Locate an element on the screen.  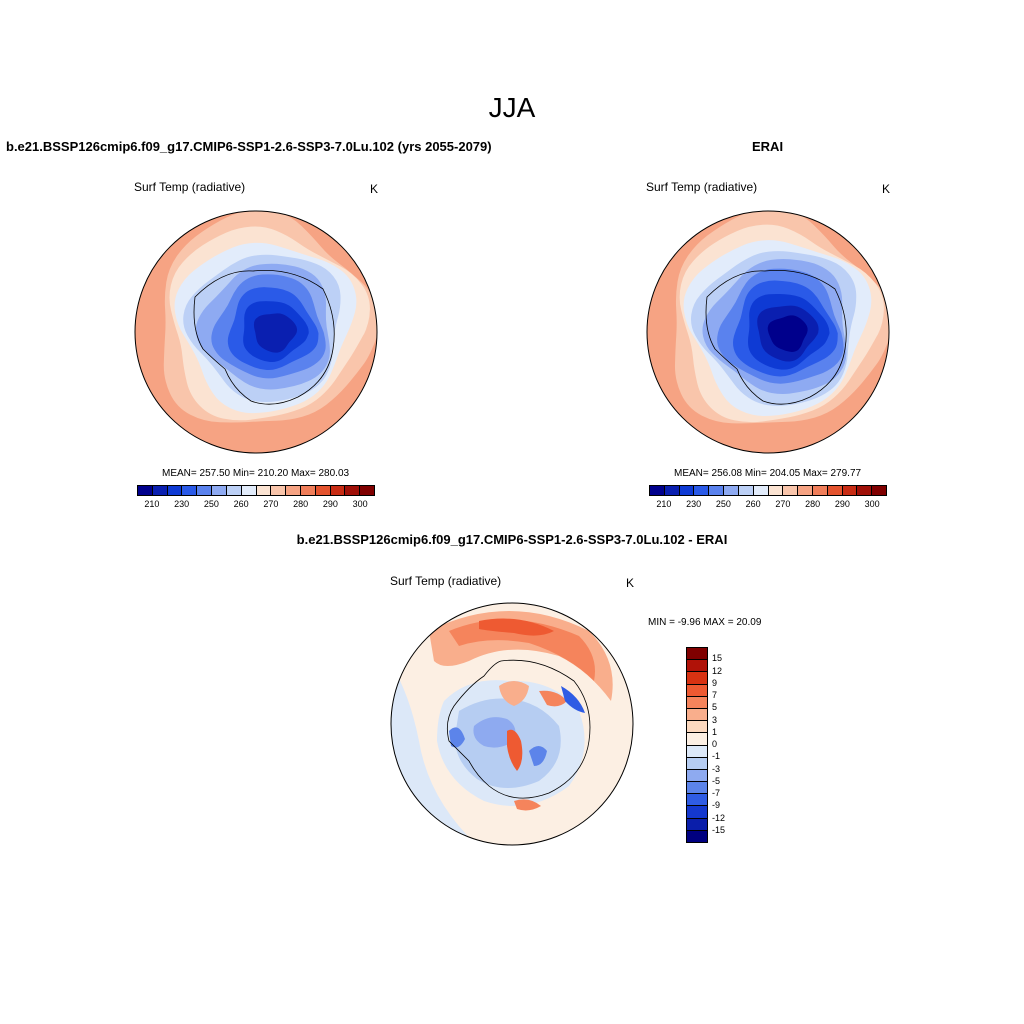
colorbar-tick-label: -7 is located at coordinates (716, 793).